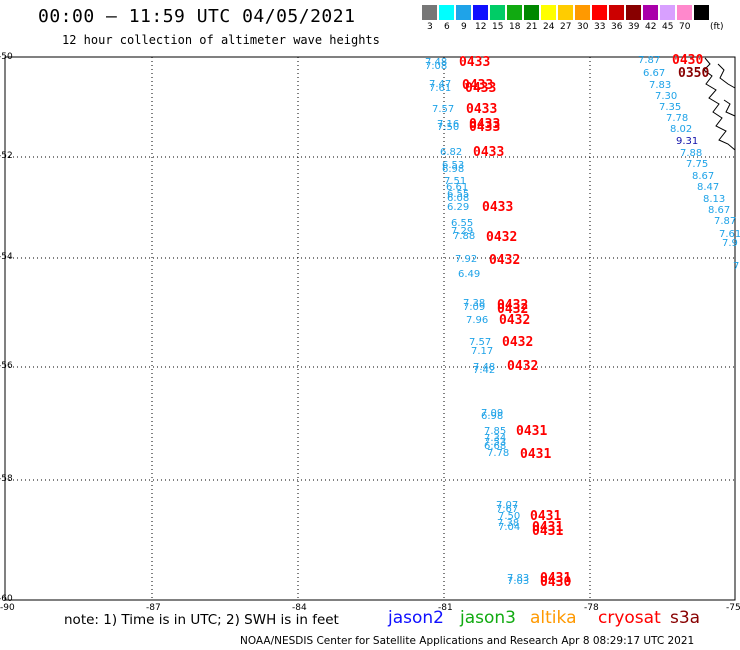 This screenshot has width=740, height=650. What do you see at coordinates (736, 266) in the screenshot?
I see `swh-value-label: 7` at bounding box center [736, 266].